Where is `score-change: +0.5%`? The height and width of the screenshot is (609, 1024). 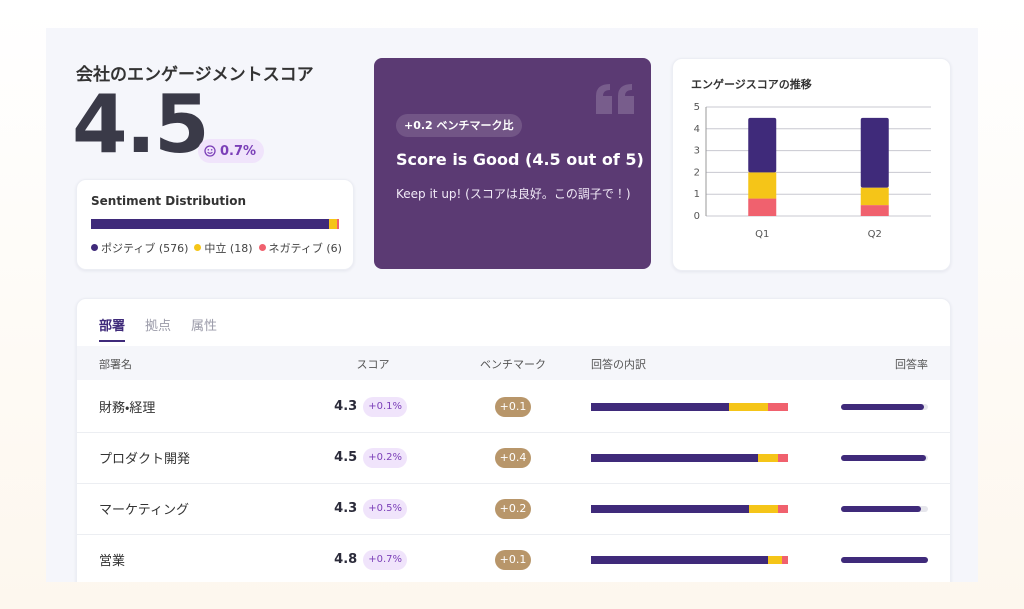 score-change: +0.5% is located at coordinates (385, 508).